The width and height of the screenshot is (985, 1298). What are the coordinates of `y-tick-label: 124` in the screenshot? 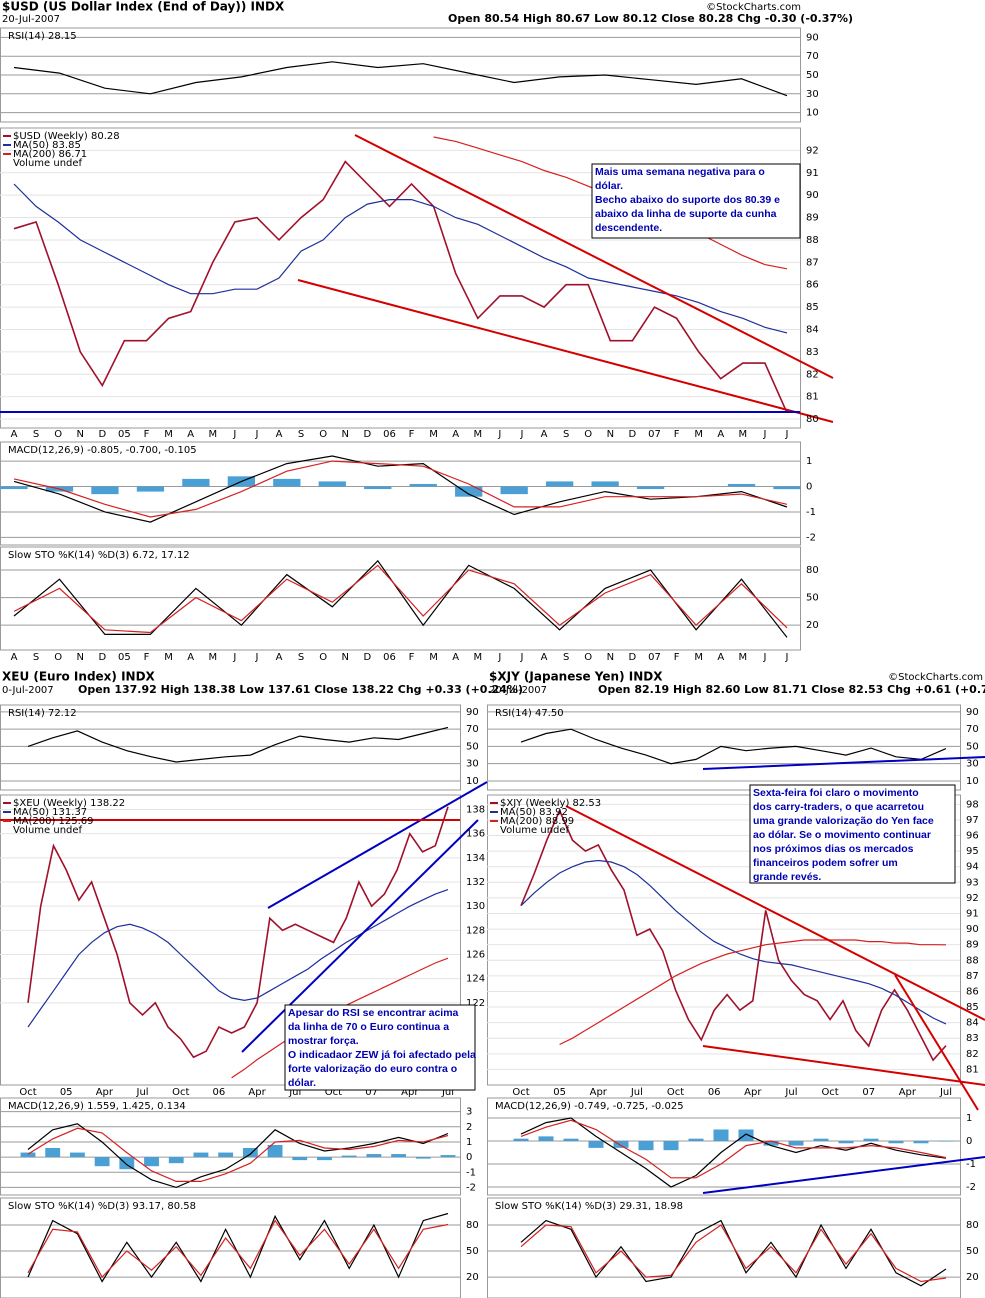 It's located at (475, 979).